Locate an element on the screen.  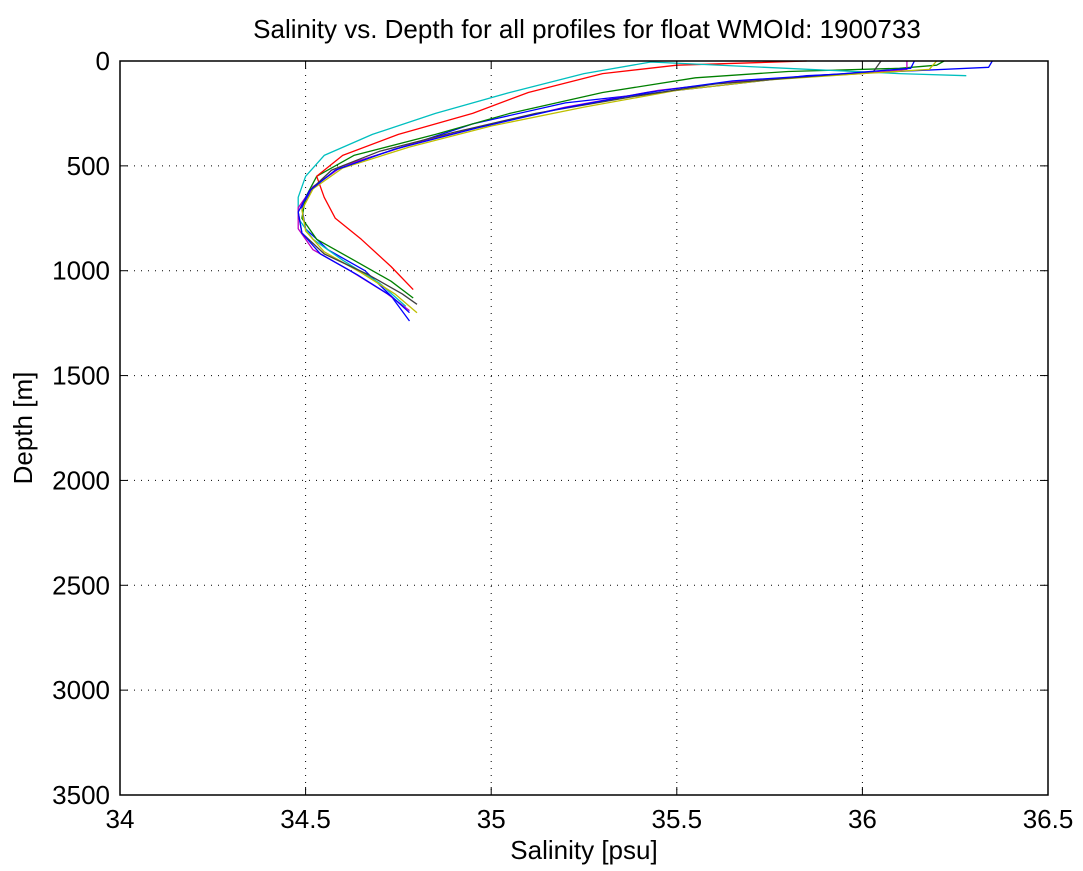
y-tick-label: 3500 is located at coordinates (81, 795).